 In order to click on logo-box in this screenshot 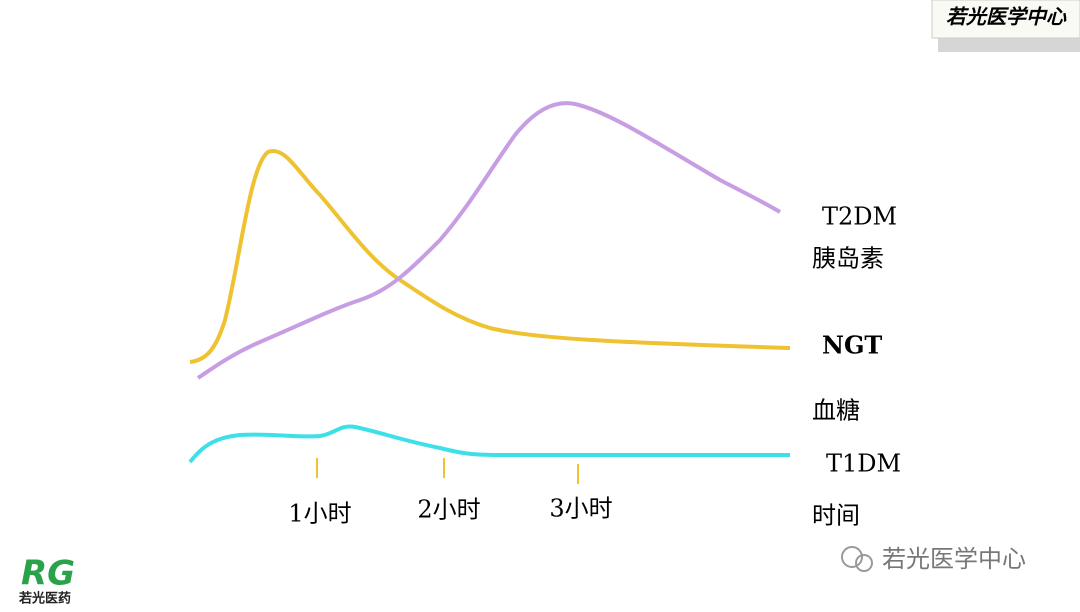, I will do `click(50, 580)`.